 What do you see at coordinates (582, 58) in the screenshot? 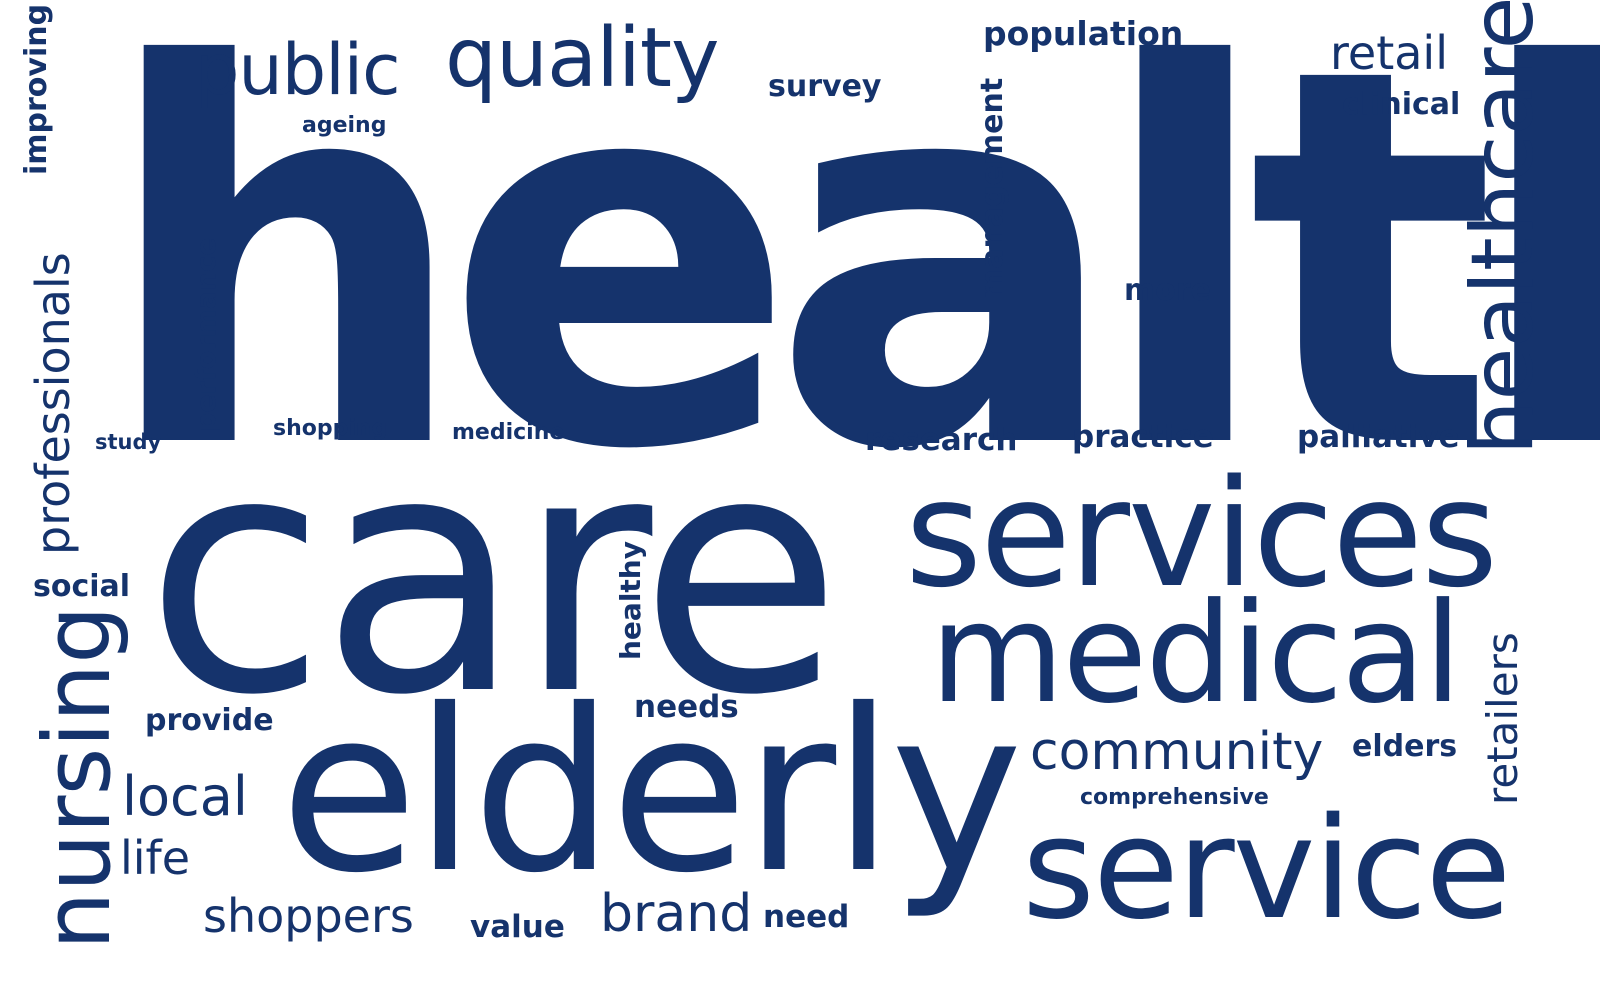
I see `word-quality: quality` at bounding box center [582, 58].